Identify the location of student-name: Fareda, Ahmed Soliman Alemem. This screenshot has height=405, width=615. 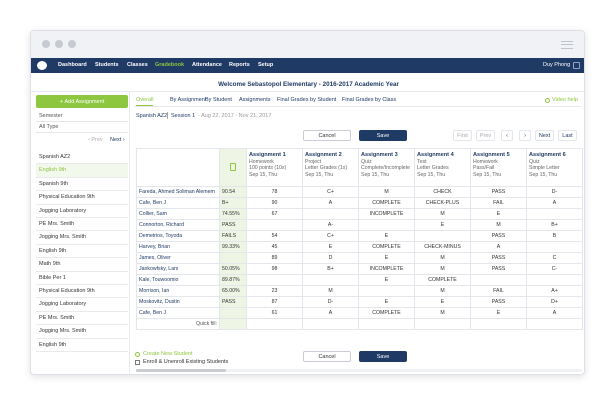
(178, 192).